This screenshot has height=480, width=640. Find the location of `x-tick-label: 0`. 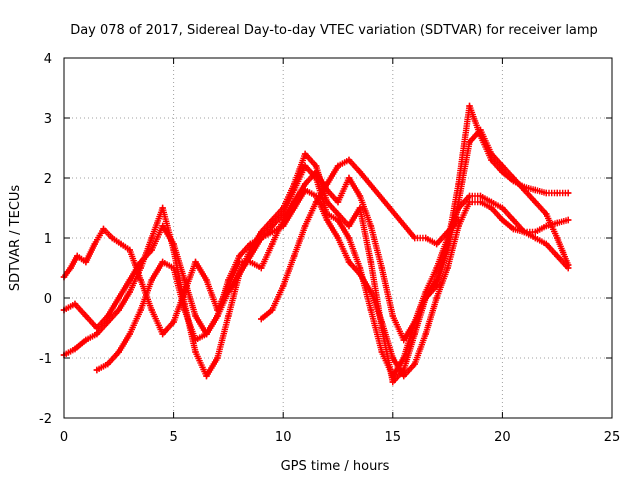

x-tick-label: 0 is located at coordinates (64, 437).